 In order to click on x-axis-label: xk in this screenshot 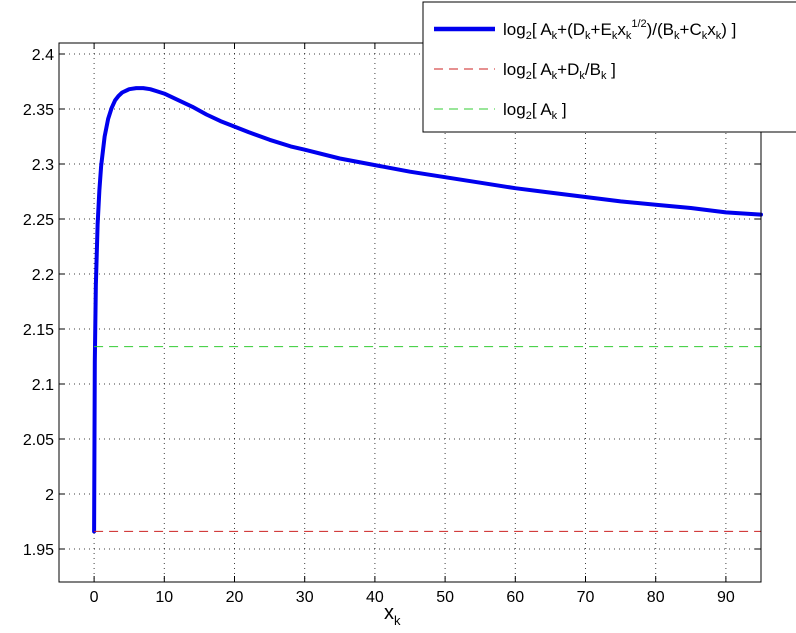, I will do `click(392, 615)`.